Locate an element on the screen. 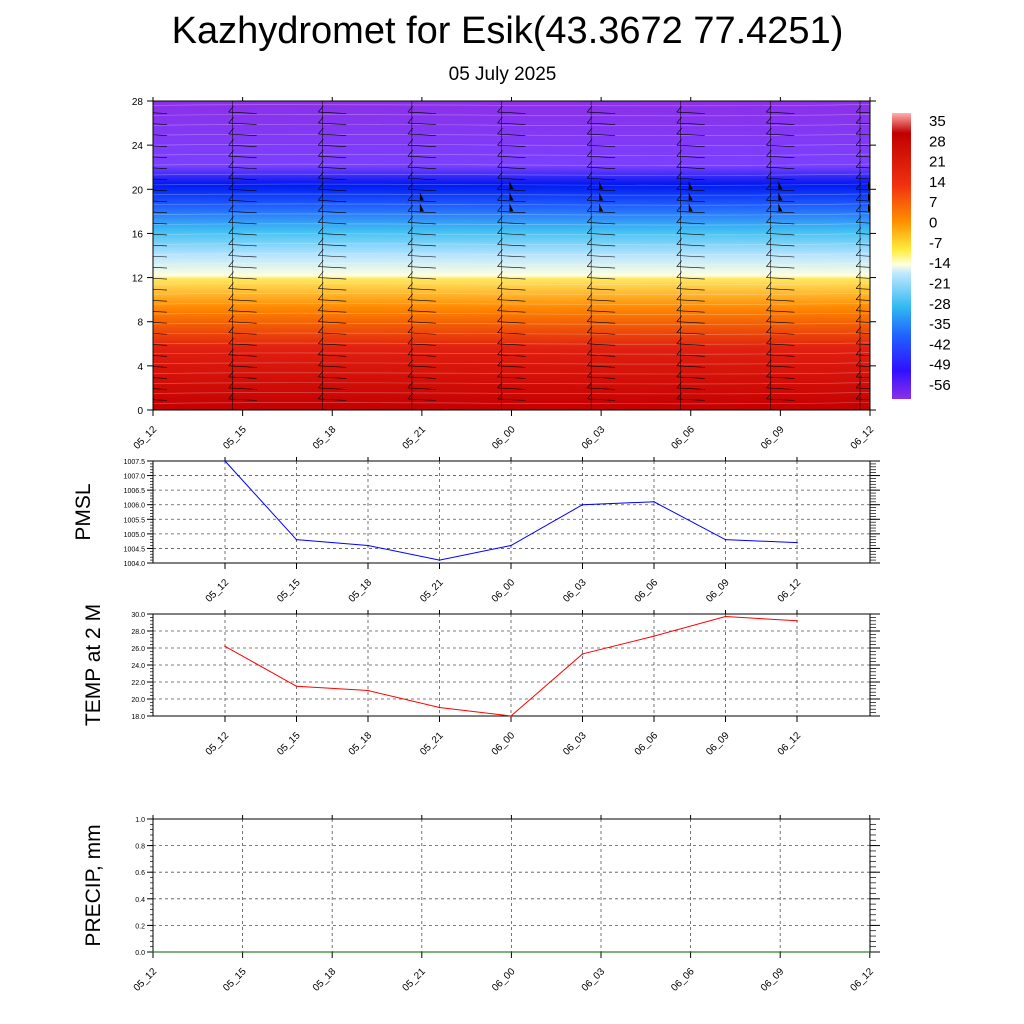 The width and height of the screenshot is (1024, 1024). wind-pennant is located at coordinates (690, 207).